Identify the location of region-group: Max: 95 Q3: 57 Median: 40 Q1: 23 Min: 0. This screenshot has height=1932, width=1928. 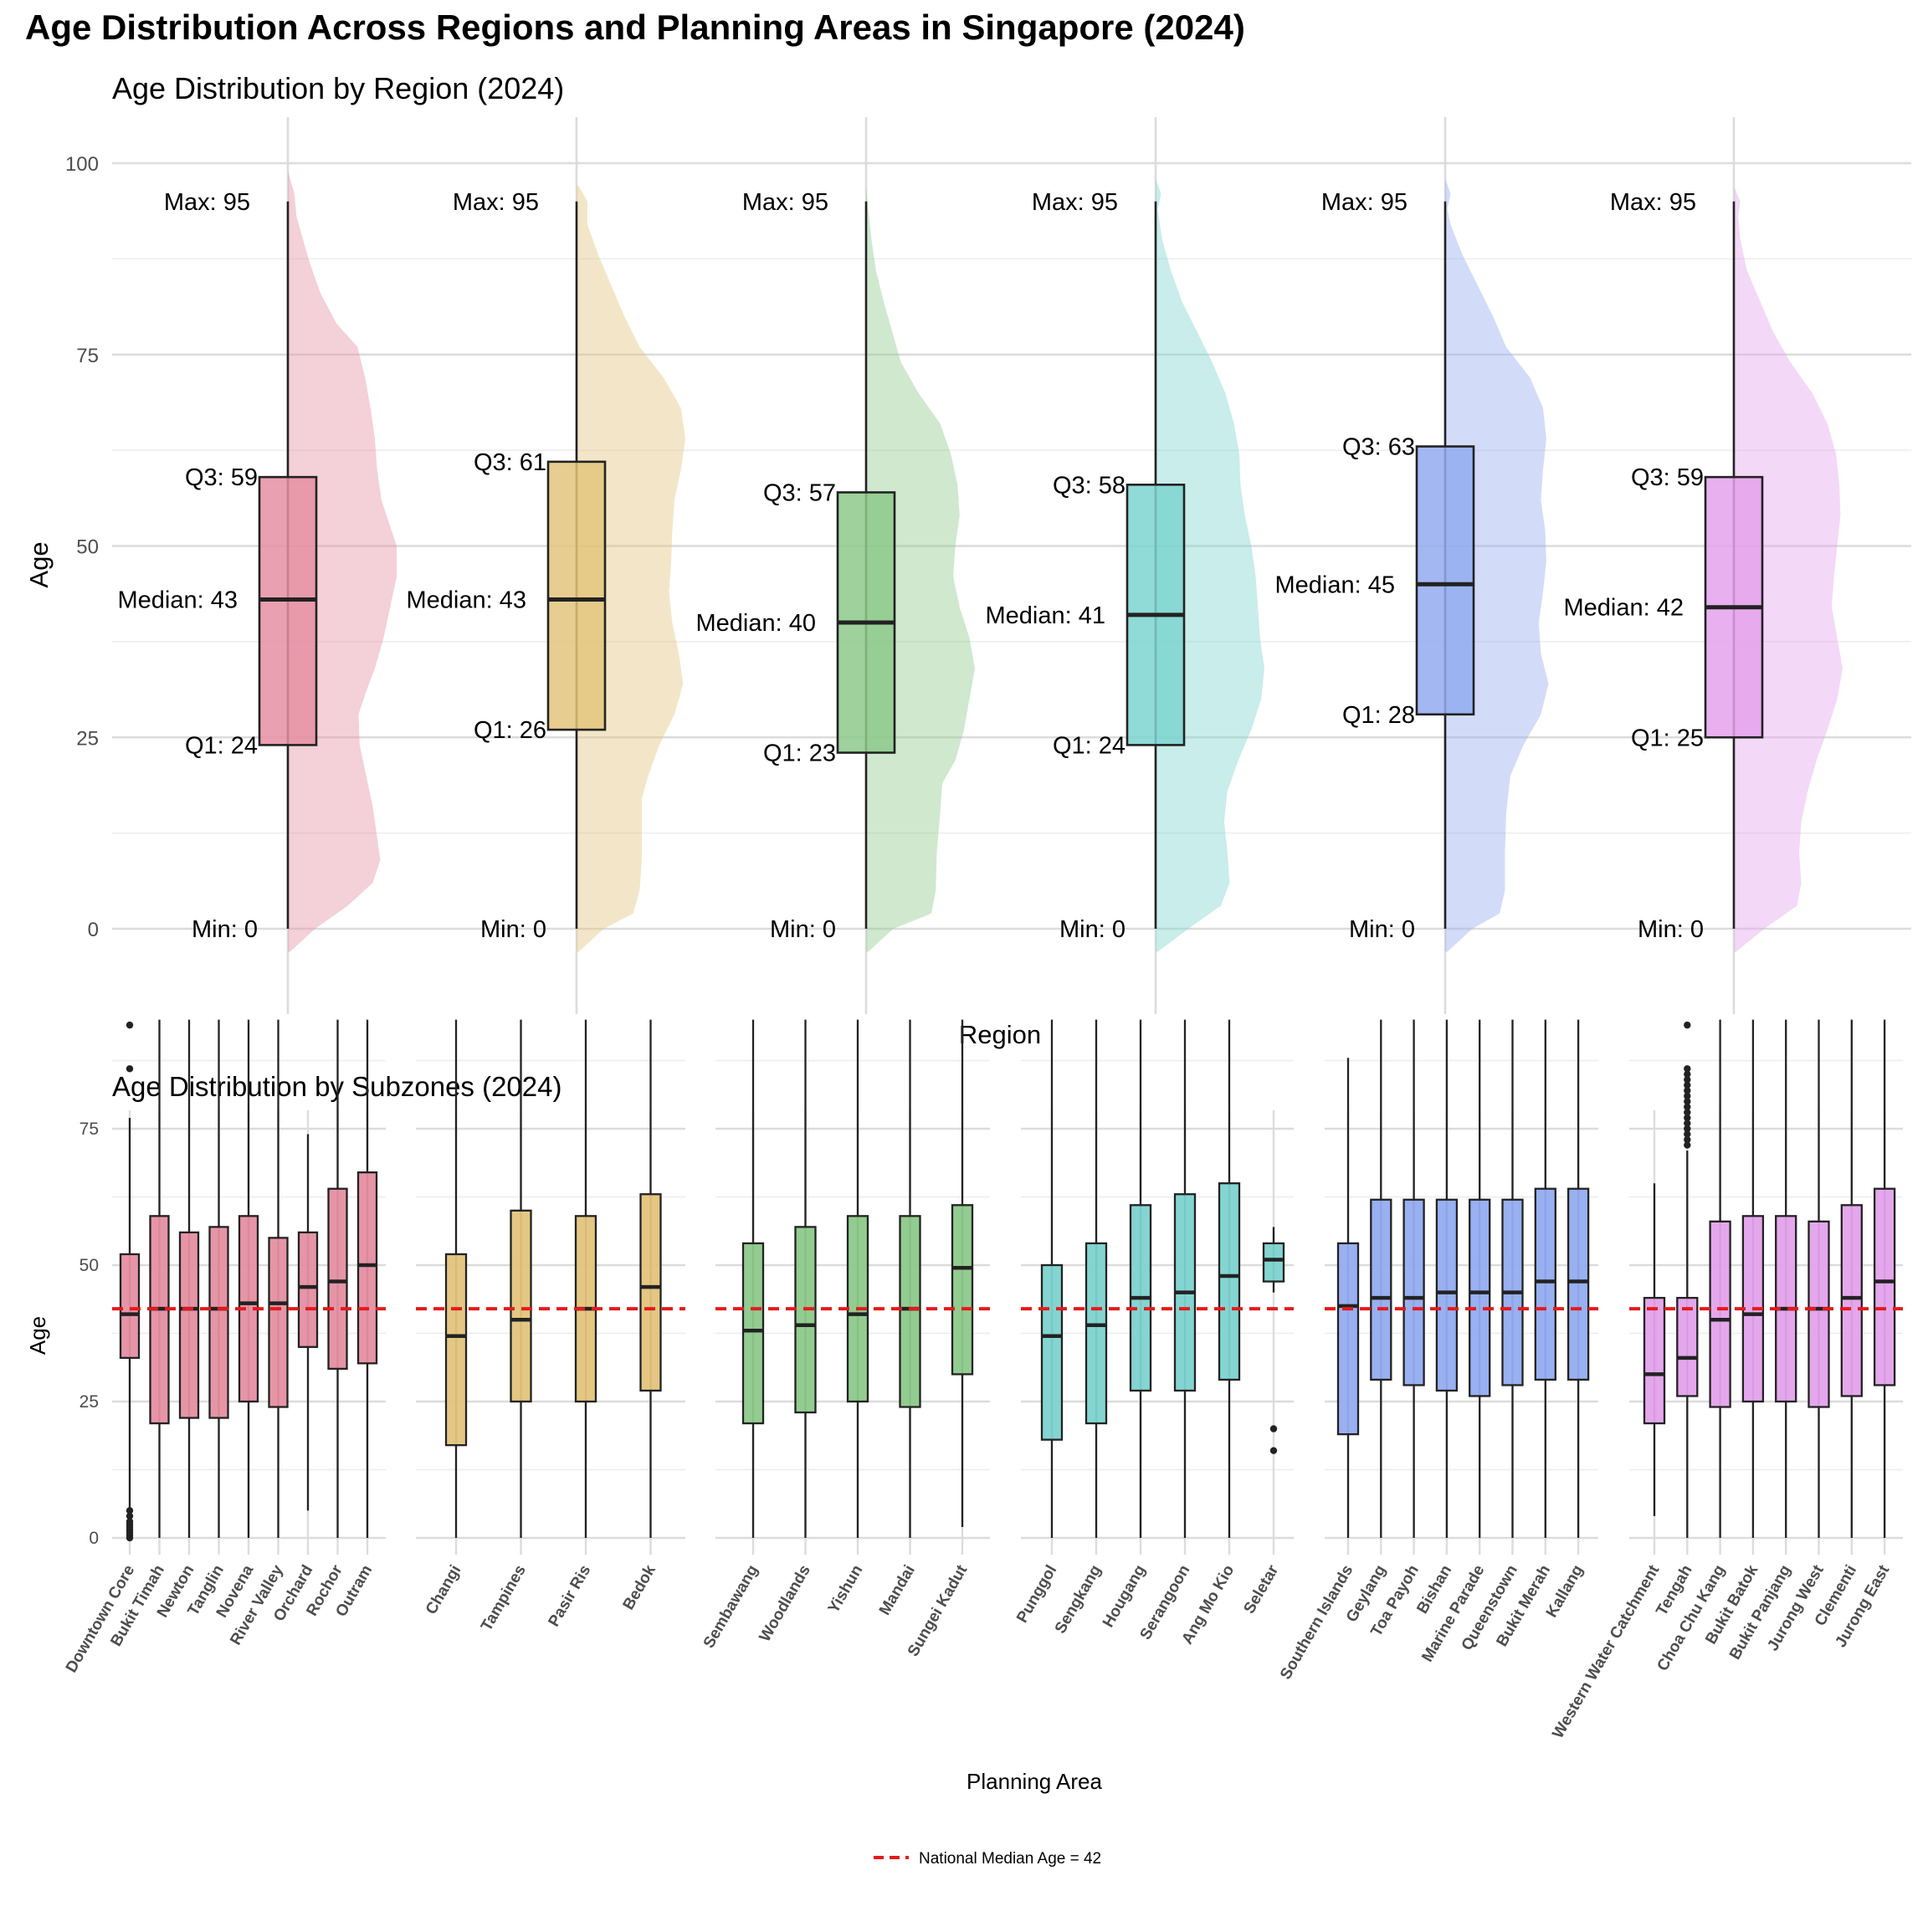
(835, 569).